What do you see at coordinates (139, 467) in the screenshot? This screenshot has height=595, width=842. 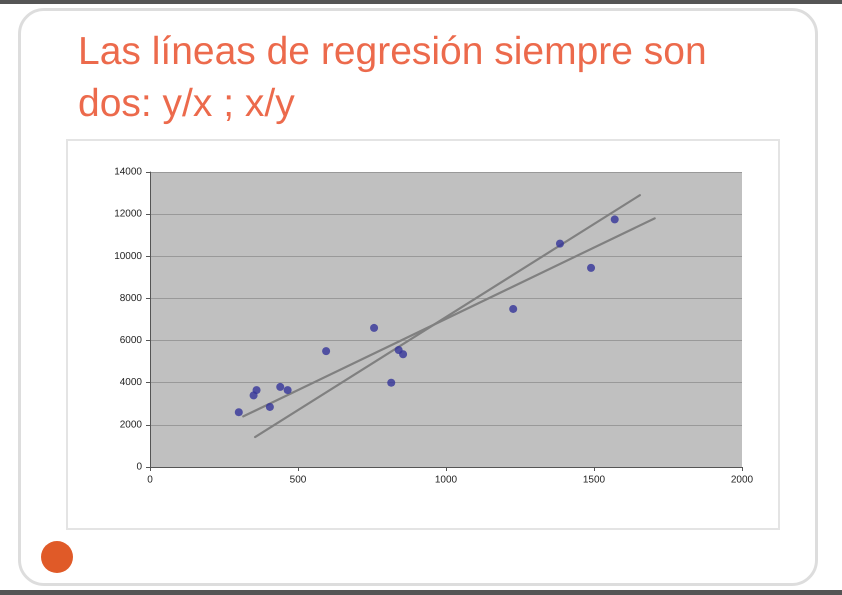 I see `y-tick-label: 0` at bounding box center [139, 467].